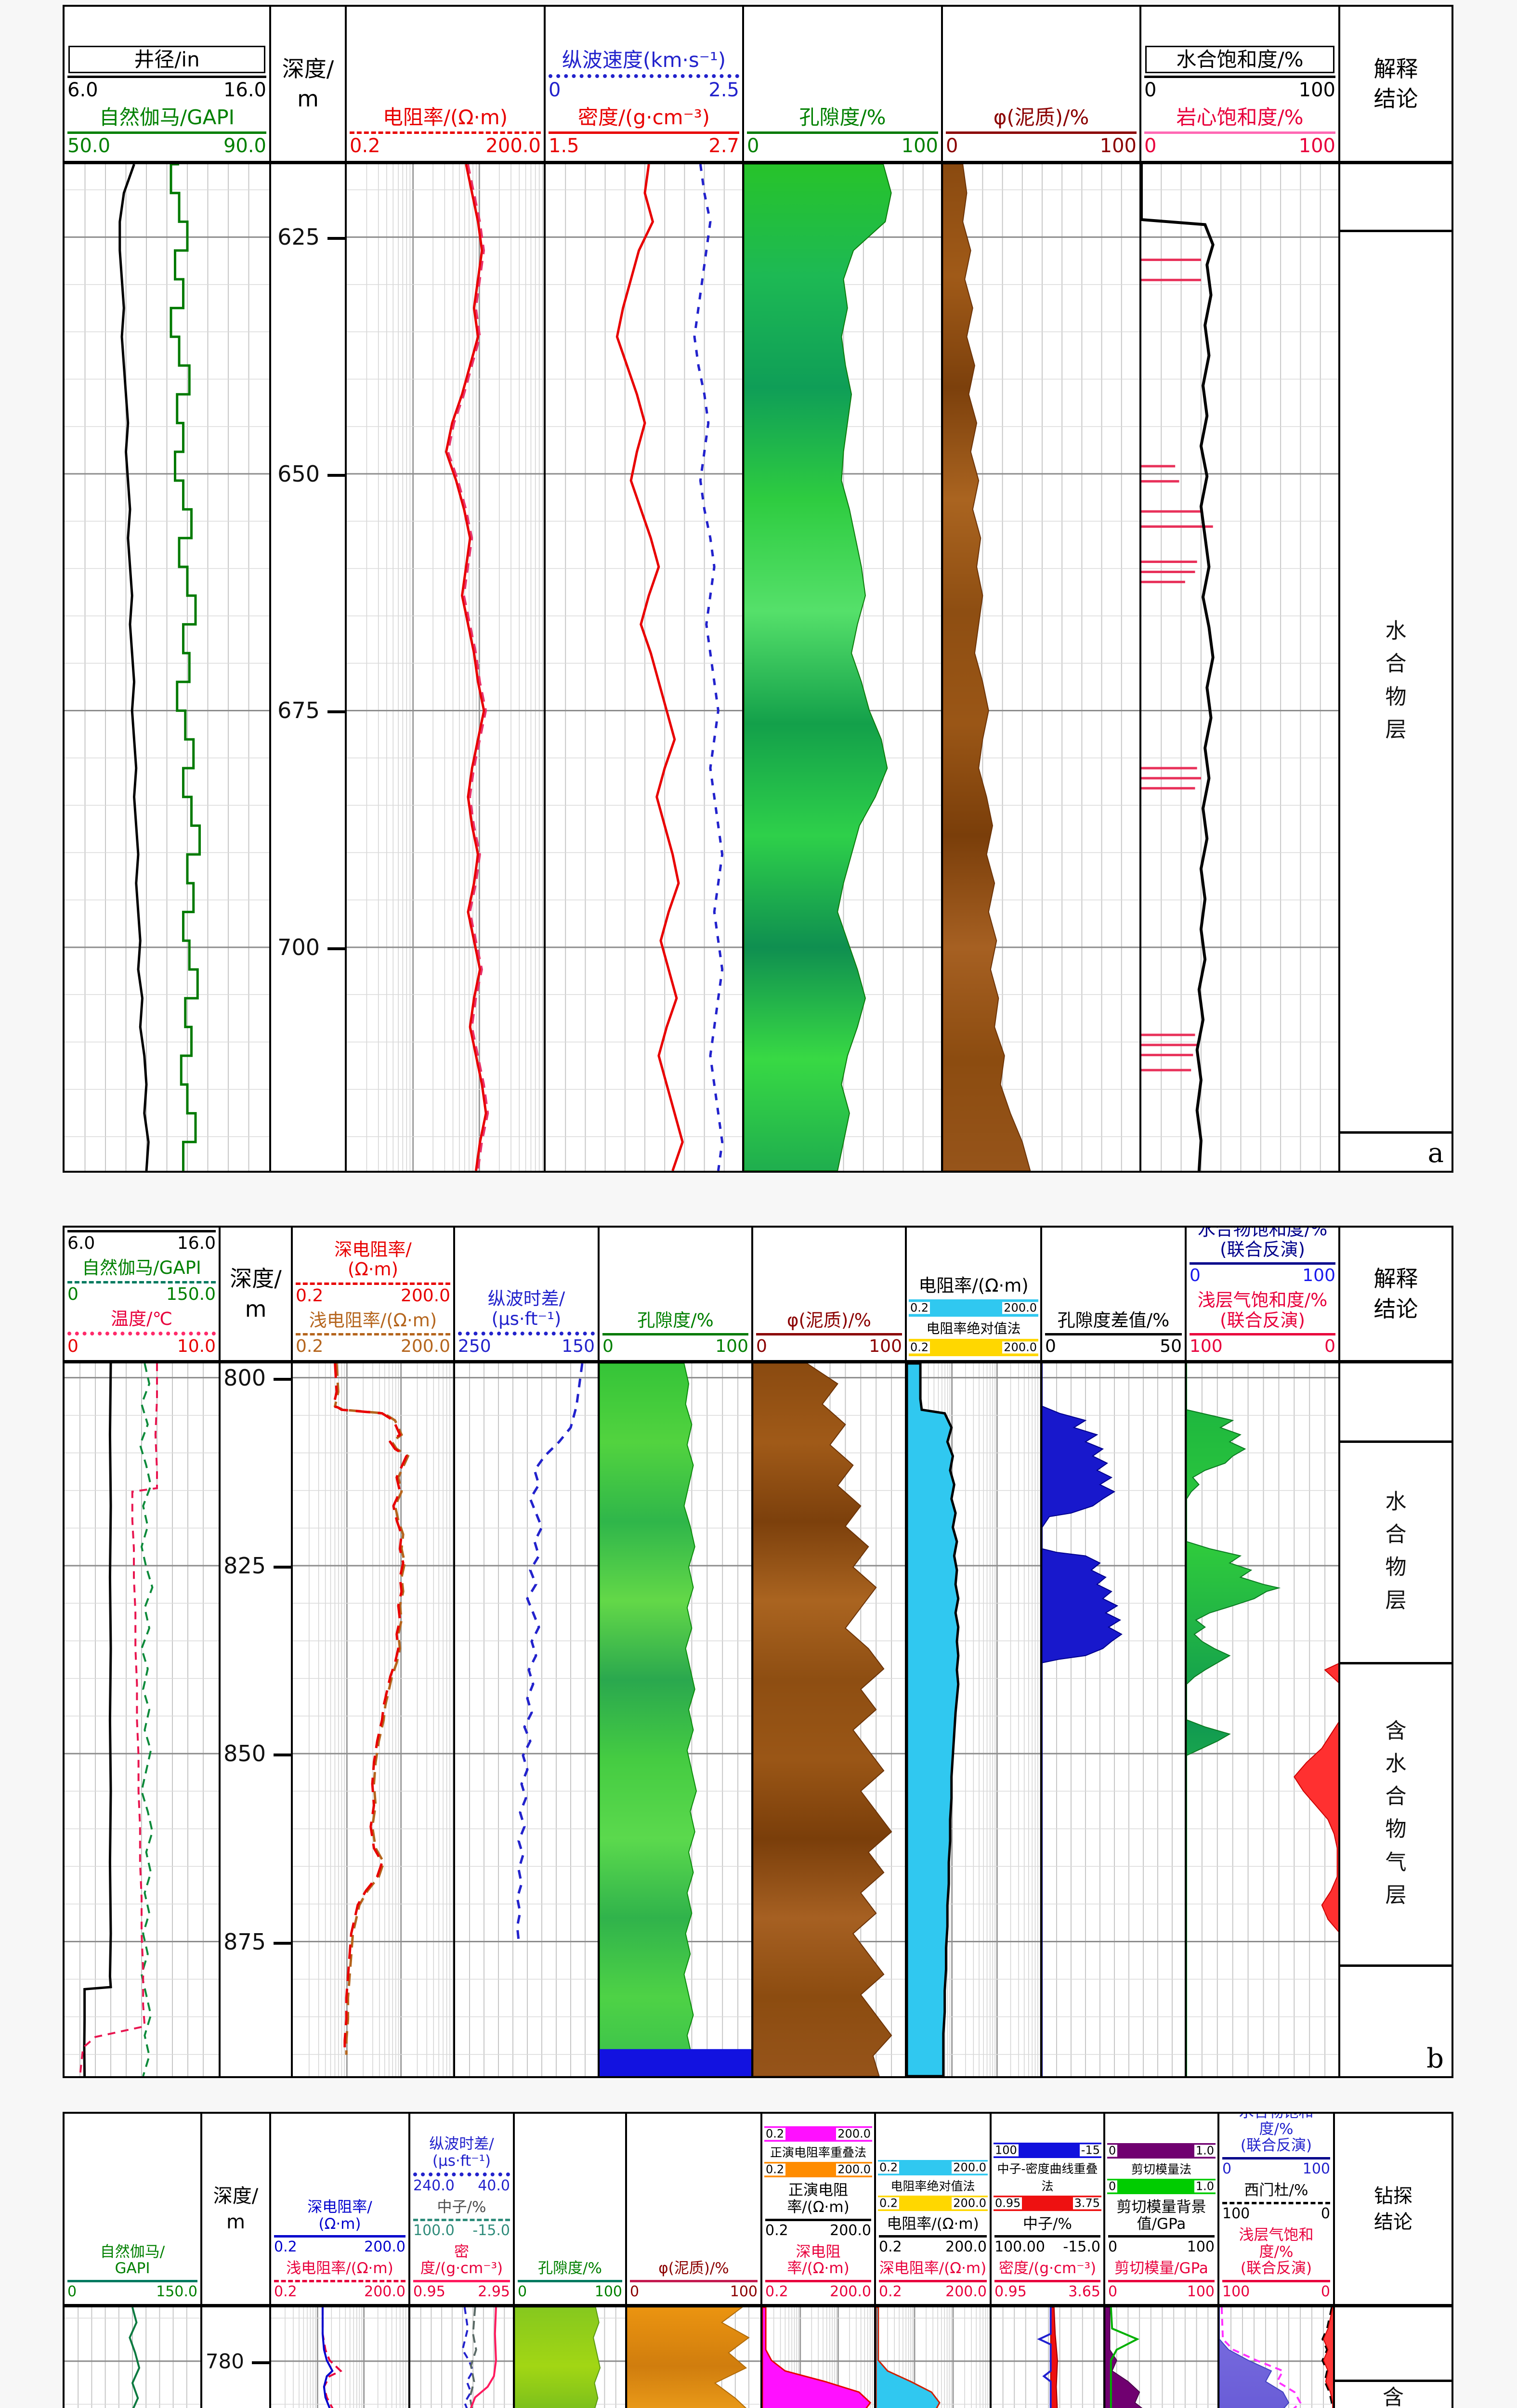  I want to click on label-line: 岩心饱和度/%, so click(1240, 117).